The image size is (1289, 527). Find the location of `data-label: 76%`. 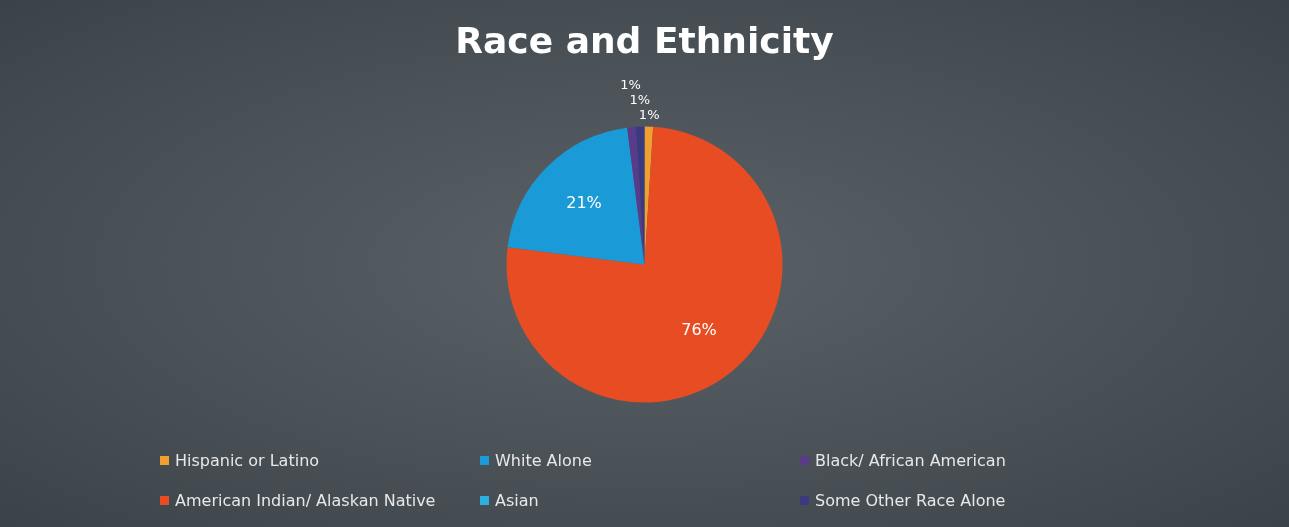

data-label: 76% is located at coordinates (699, 329).